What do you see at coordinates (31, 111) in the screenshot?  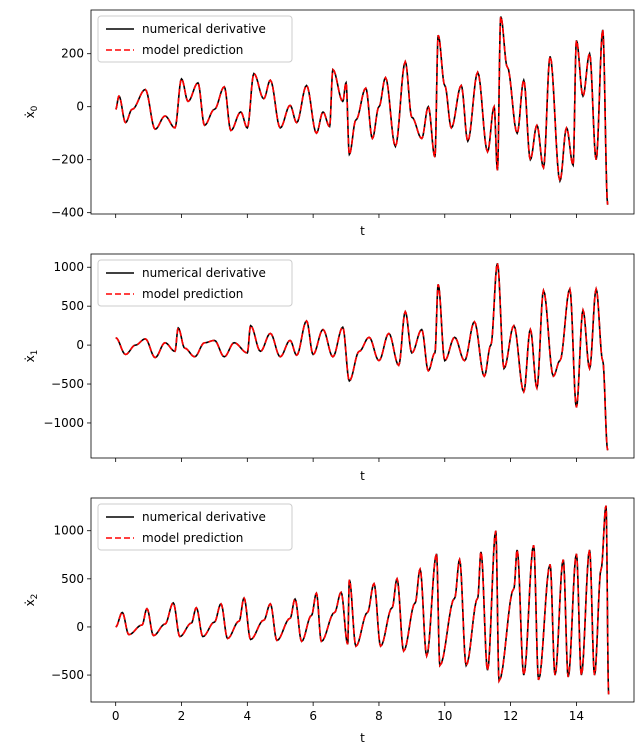 I see `y-axis-label: ẋ0` at bounding box center [31, 111].